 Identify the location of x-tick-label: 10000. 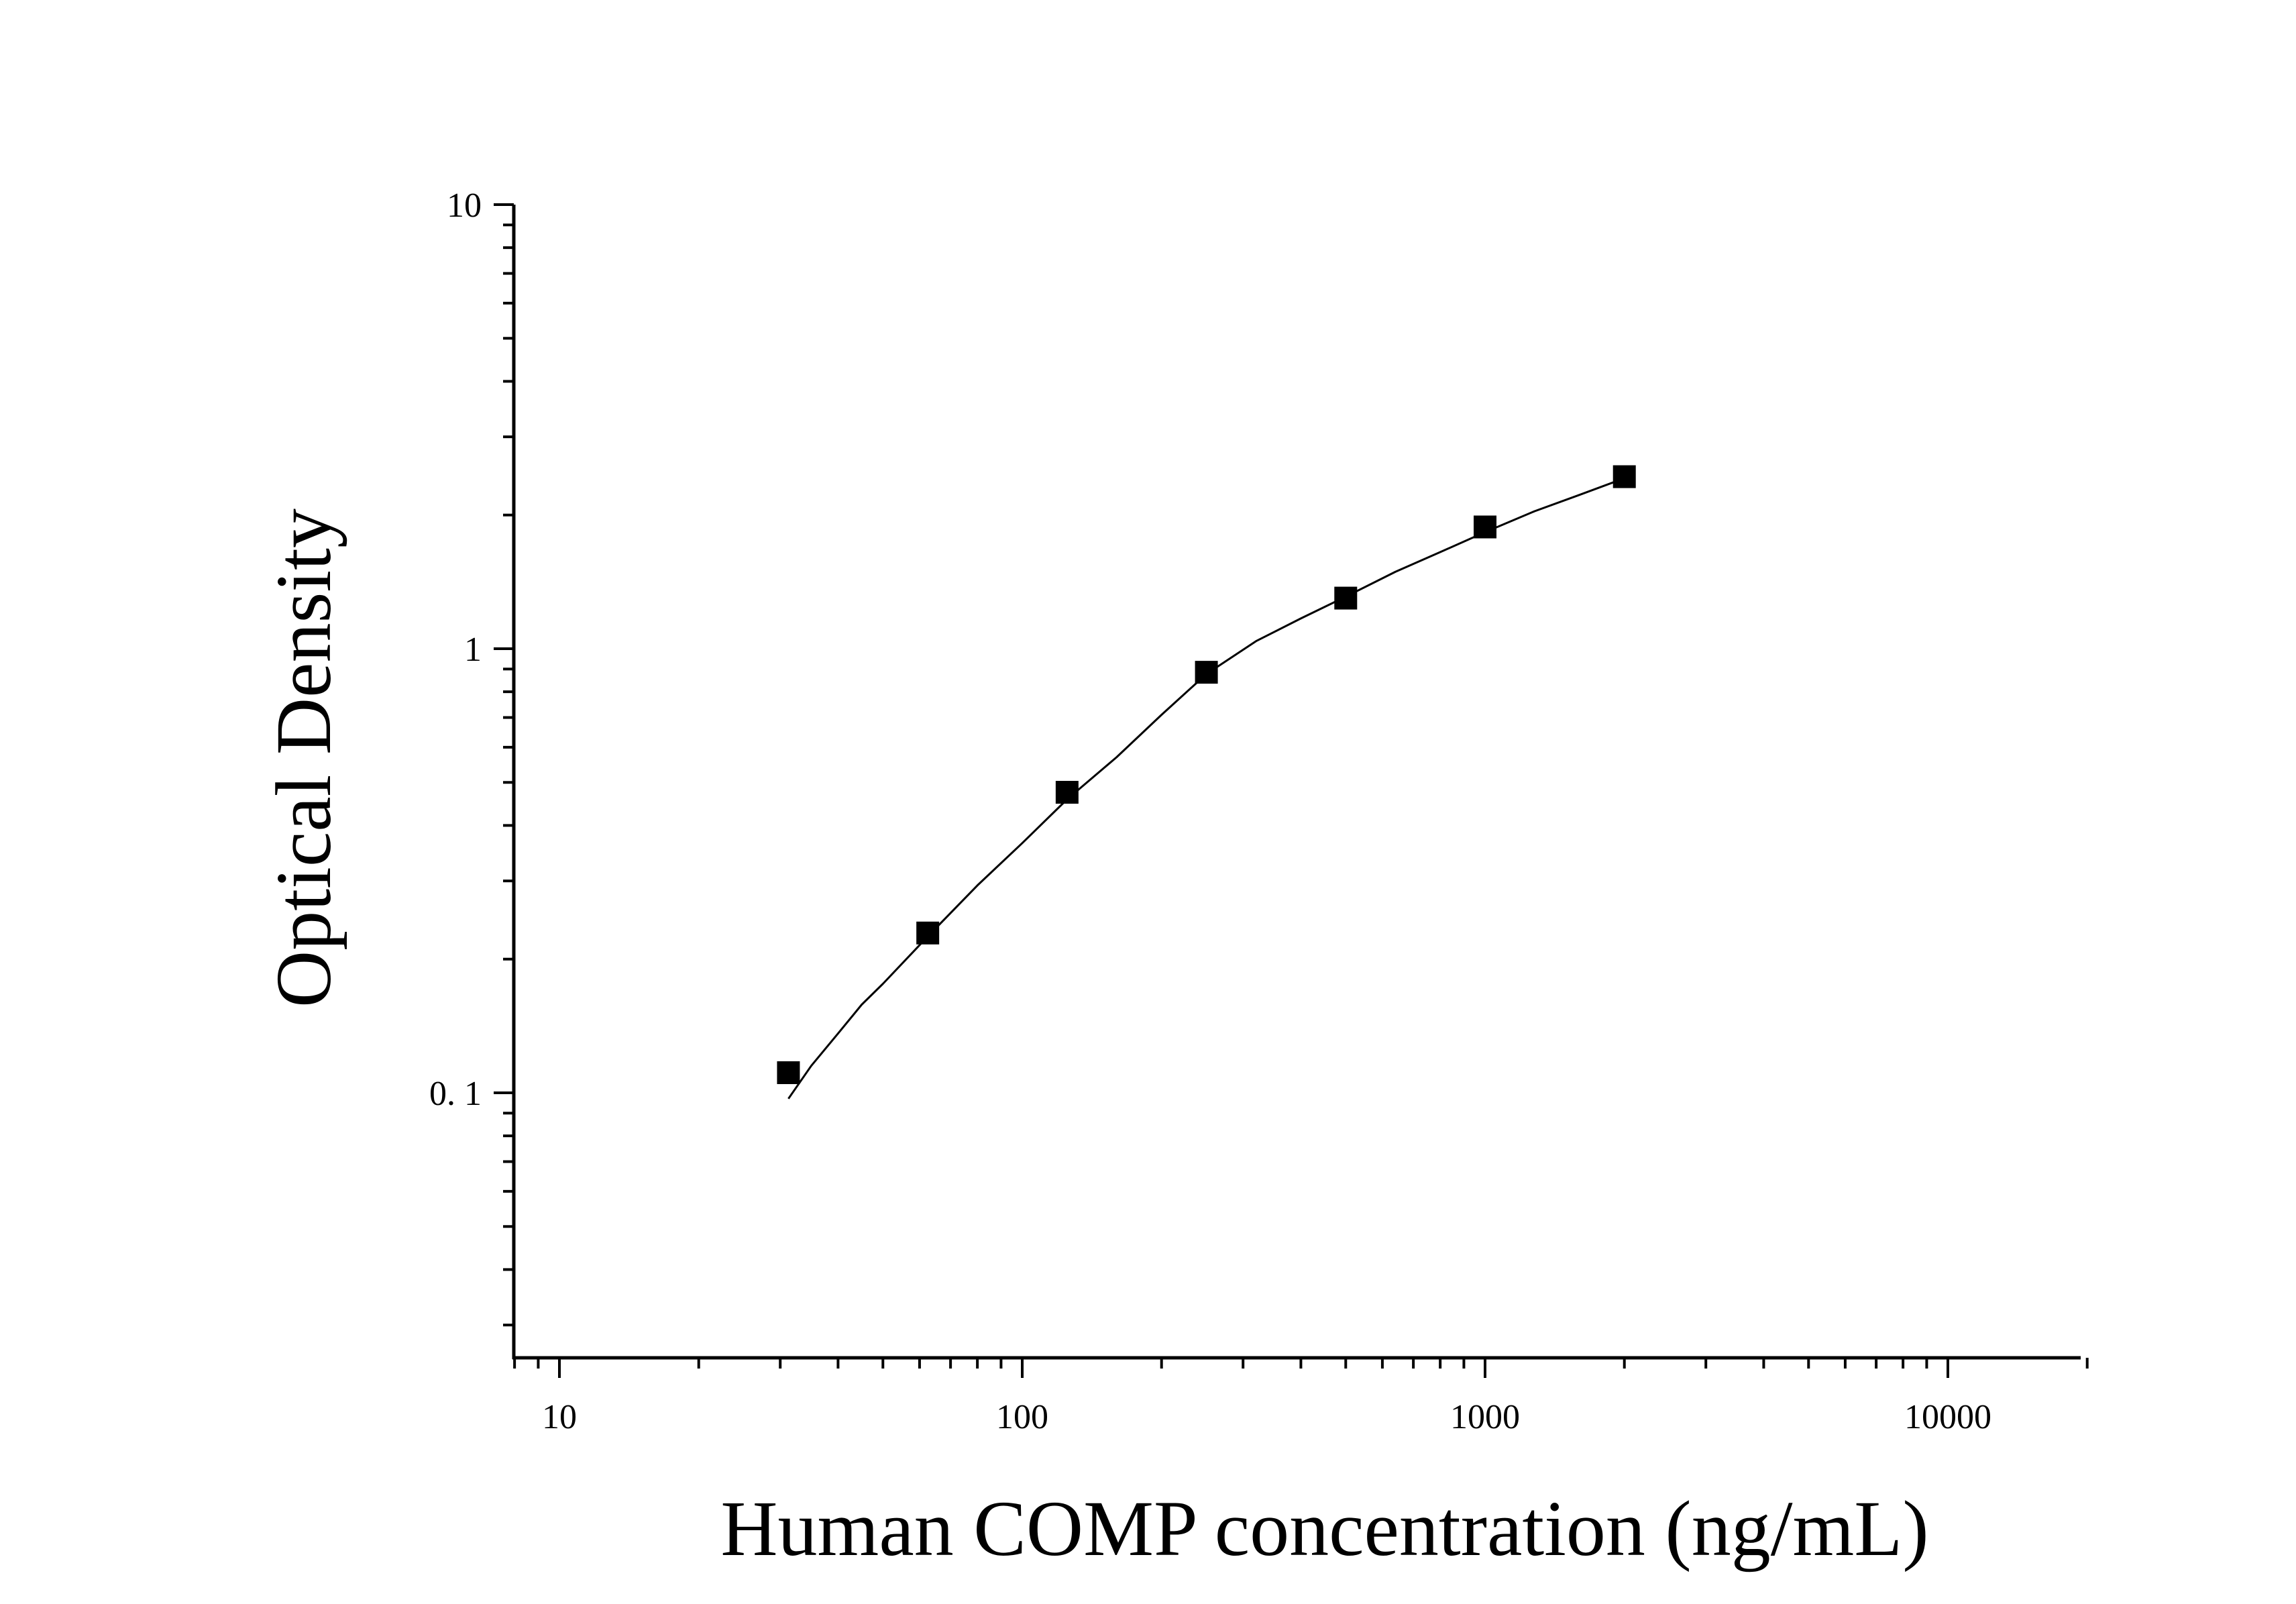
(1947, 1417).